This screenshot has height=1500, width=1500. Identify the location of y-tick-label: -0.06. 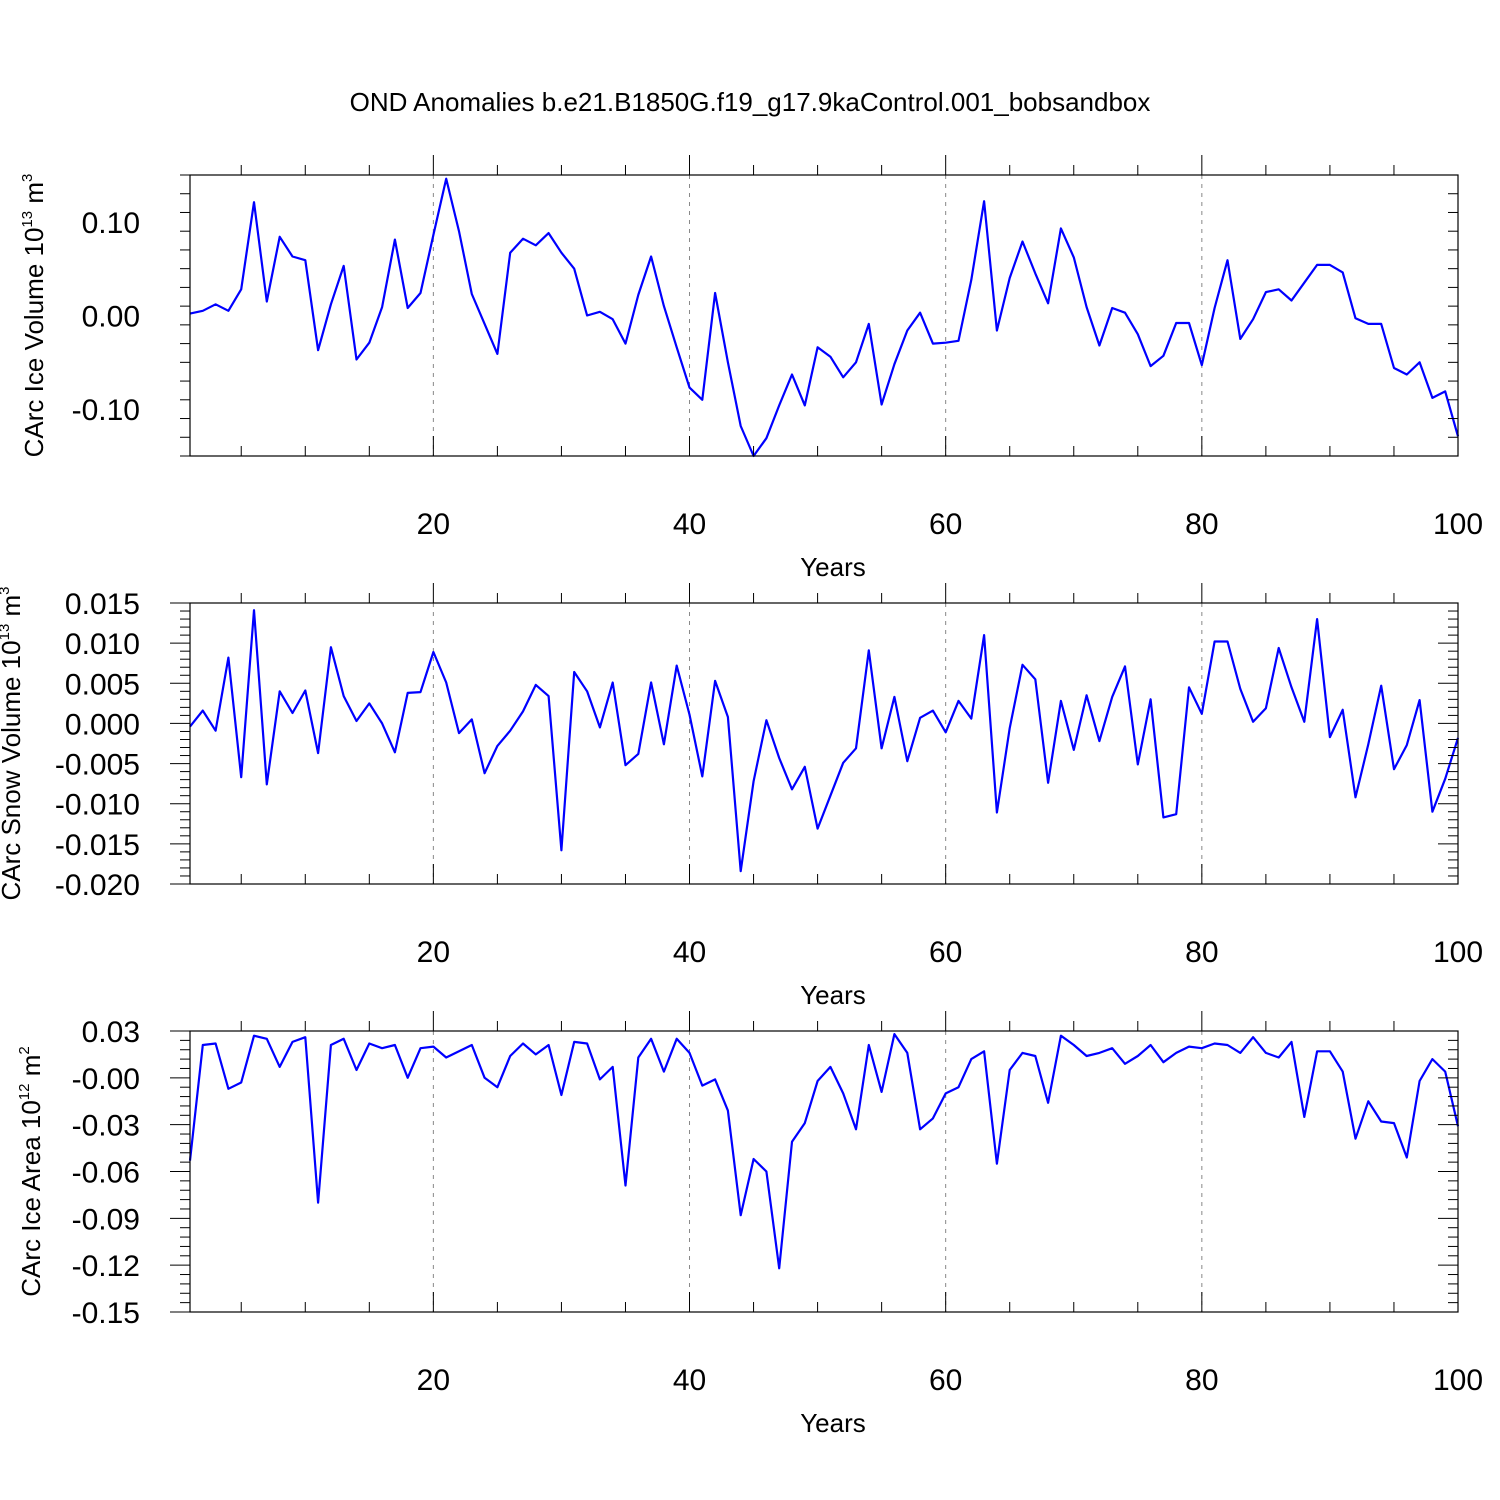
(106, 1173).